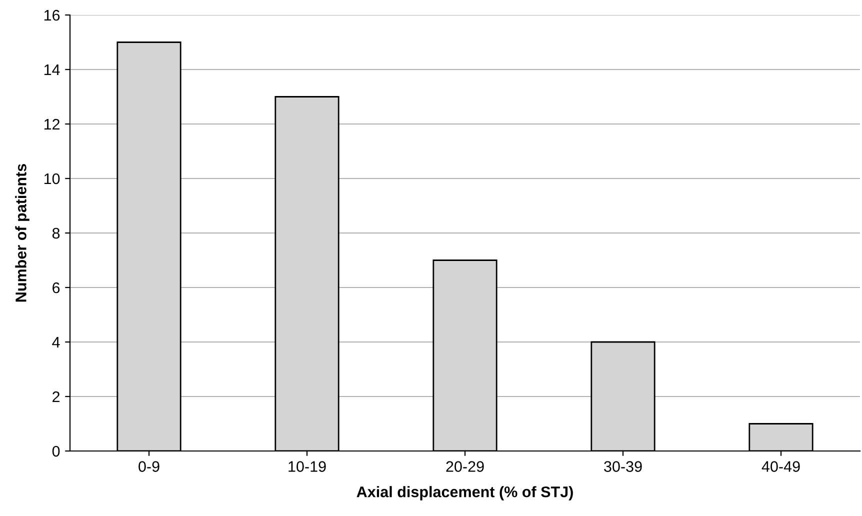 The width and height of the screenshot is (862, 516). Describe the element at coordinates (307, 466) in the screenshot. I see `x-tick-label: 10-19` at that location.